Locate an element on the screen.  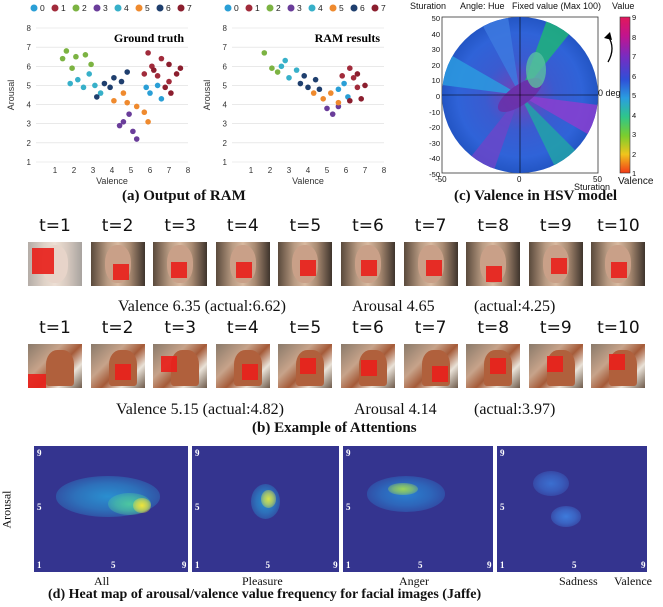
row1-actual: (actual:4.25) is located at coordinates (515, 306).